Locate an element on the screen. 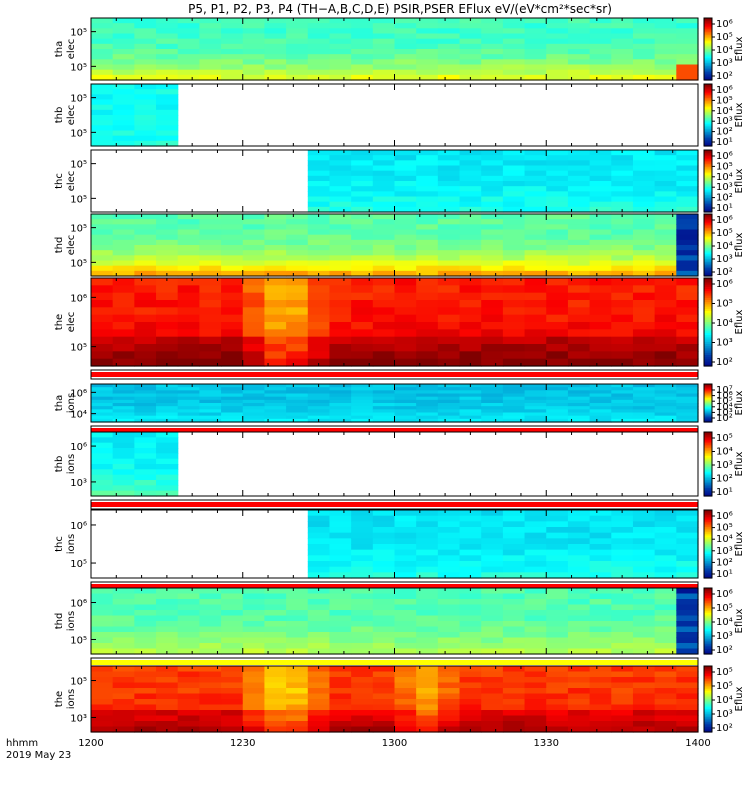 This screenshot has height=800, width=750. colorbar-tick-label: 10⁴ is located at coordinates (724, 407).